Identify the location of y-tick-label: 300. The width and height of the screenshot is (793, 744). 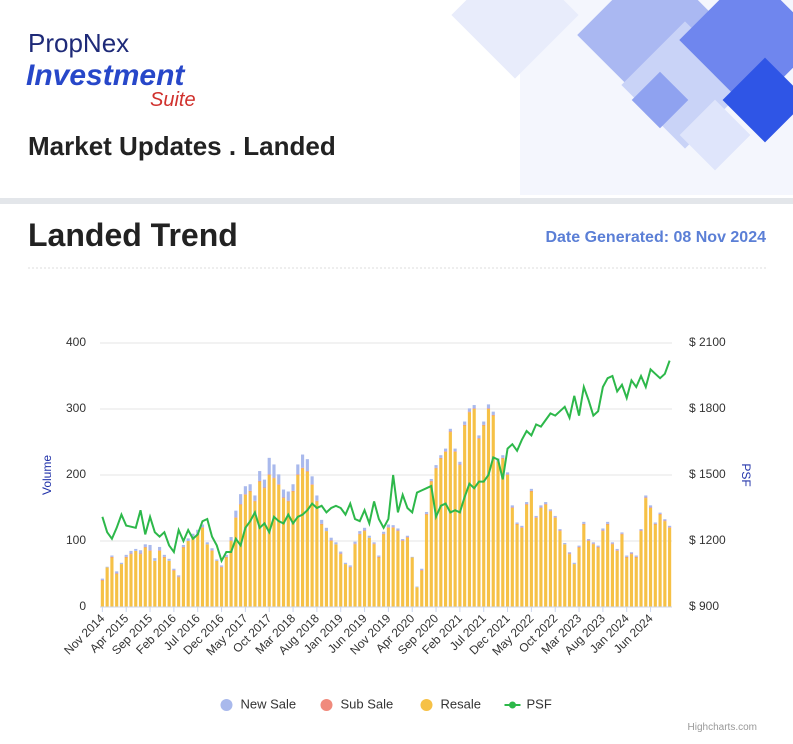
(76, 408).